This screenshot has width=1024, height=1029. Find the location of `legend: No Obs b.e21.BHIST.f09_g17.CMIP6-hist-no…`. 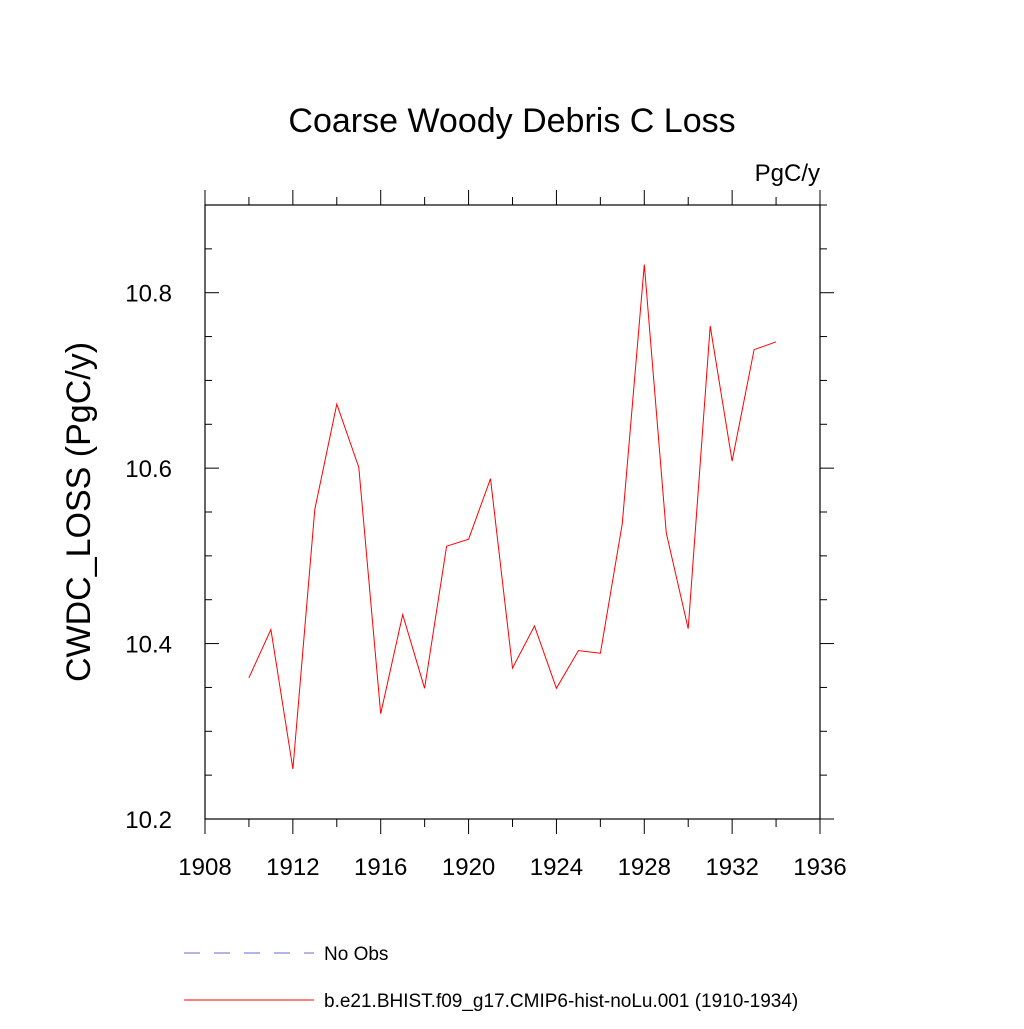

legend: No Obs b.e21.BHIST.f09_g17.CMIP6-hist-no… is located at coordinates (491, 978).